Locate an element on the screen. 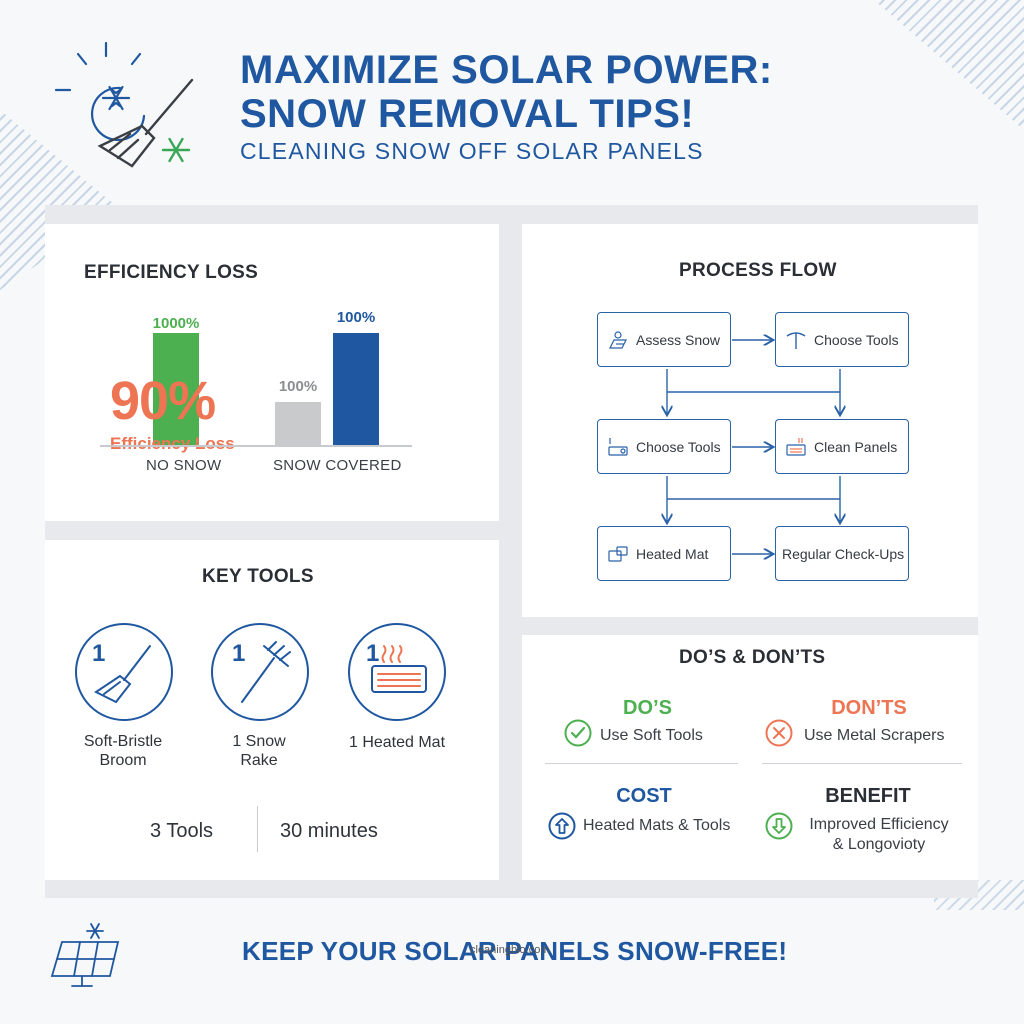 The height and width of the screenshot is (1024, 1024). process-flow-title: PROCESS FLOW is located at coordinates (758, 270).